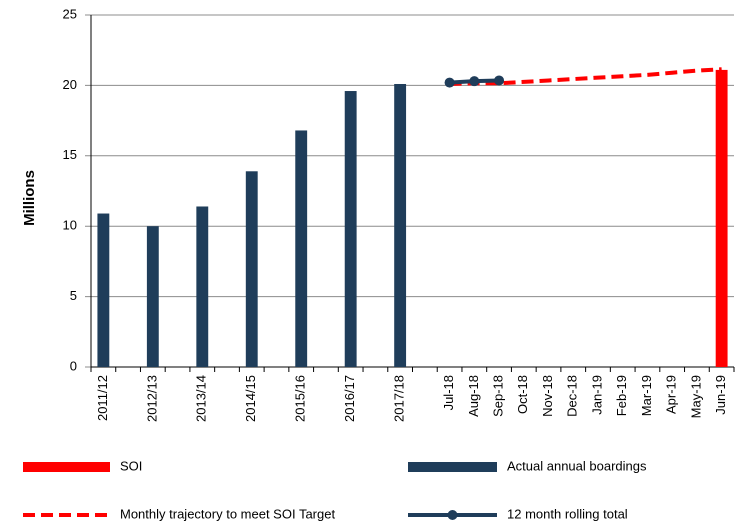 This screenshot has width=740, height=525. What do you see at coordinates (596, 395) in the screenshot?
I see `x-tick-label: Jan-19` at bounding box center [596, 395].